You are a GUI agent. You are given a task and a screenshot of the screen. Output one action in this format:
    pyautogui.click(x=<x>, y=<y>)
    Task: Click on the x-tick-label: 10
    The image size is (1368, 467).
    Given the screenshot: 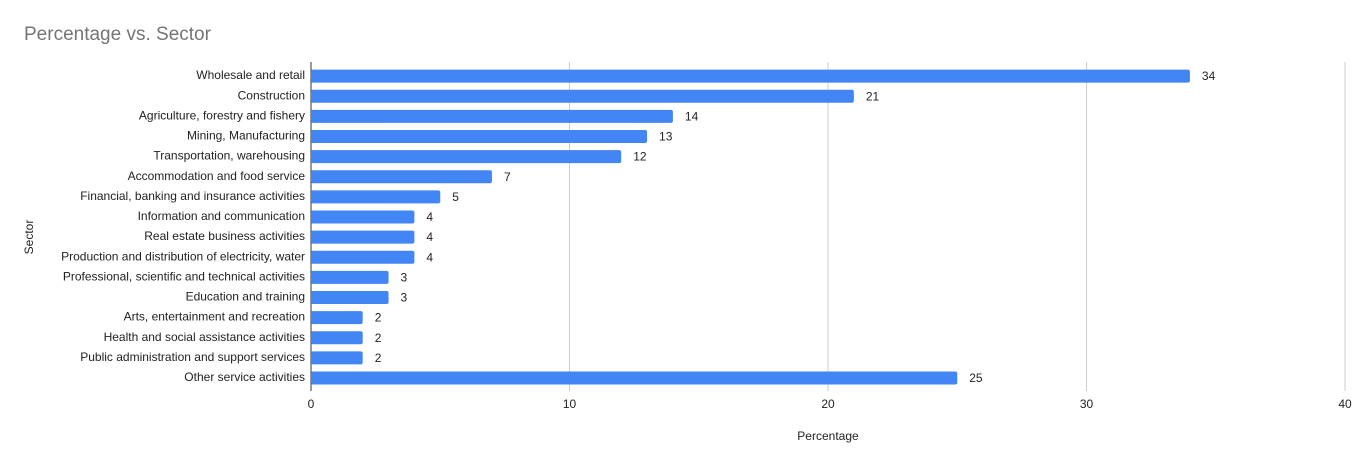 What is the action you would take?
    pyautogui.click(x=570, y=404)
    